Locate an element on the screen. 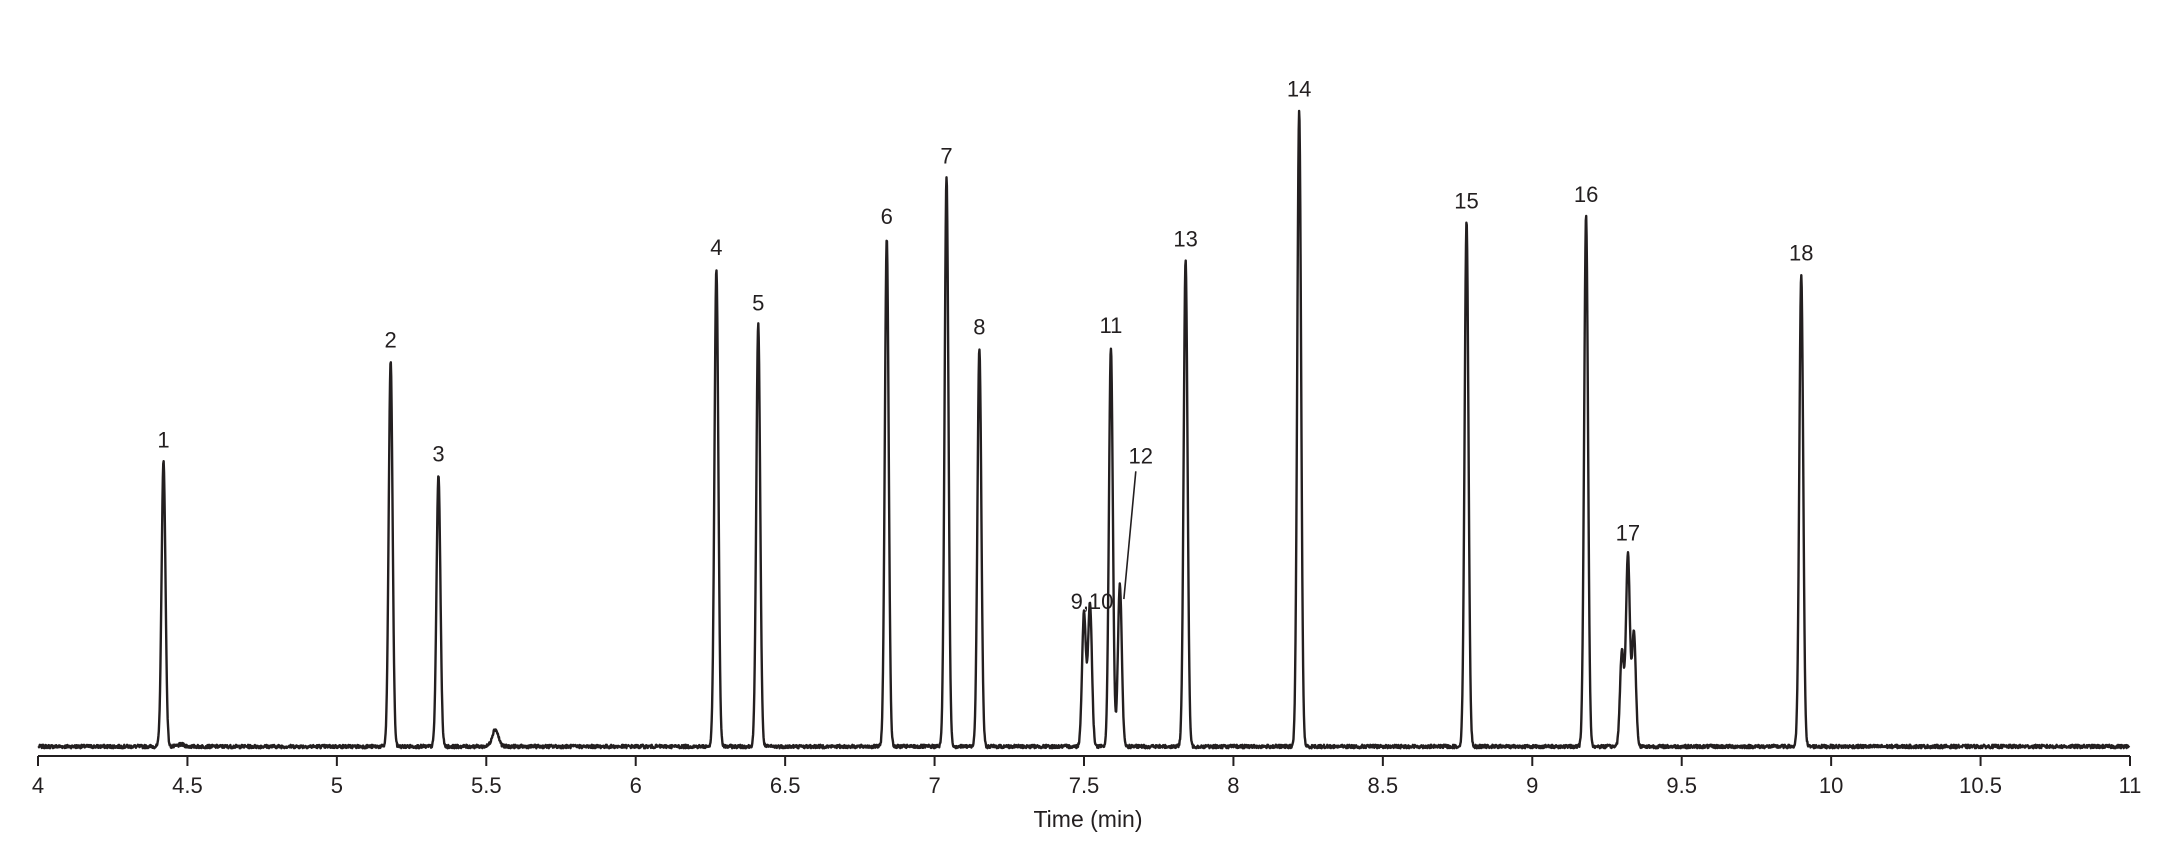  x-tick-label: 9.5 is located at coordinates (1681, 785).